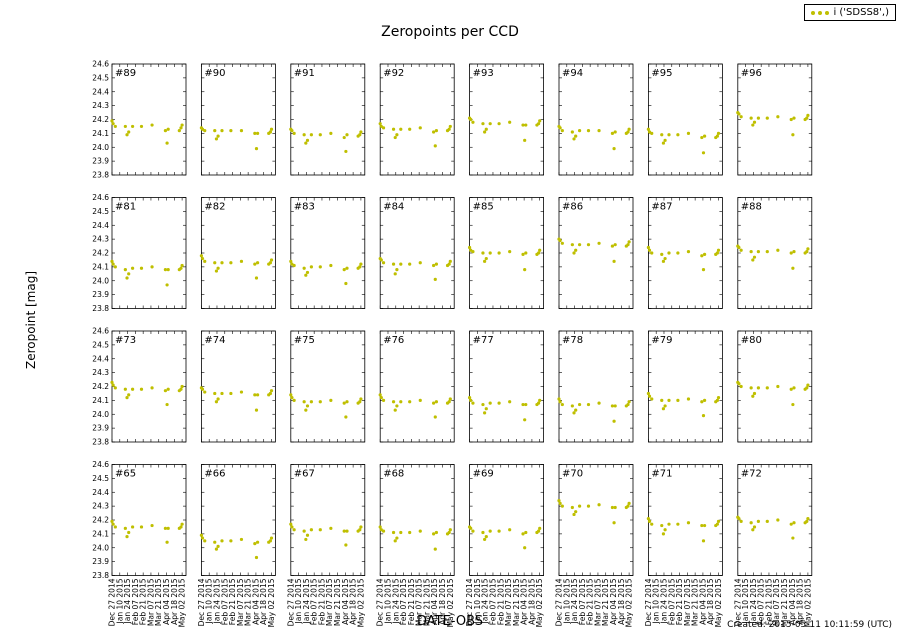  Describe the element at coordinates (314, 601) in the screenshot. I see `x-tick-label: Feb 07 2015` at that location.